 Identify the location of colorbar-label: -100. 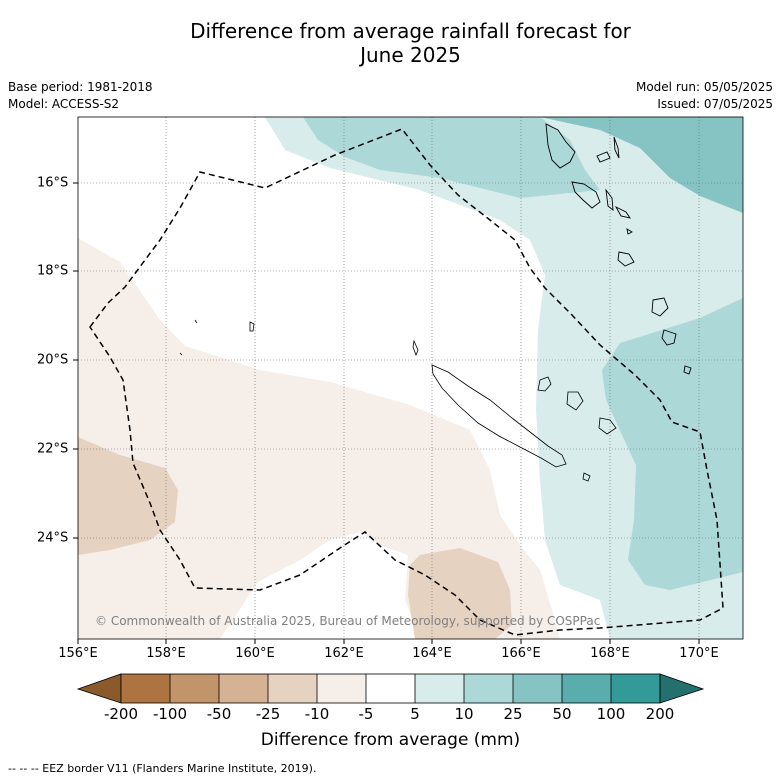
(170, 714).